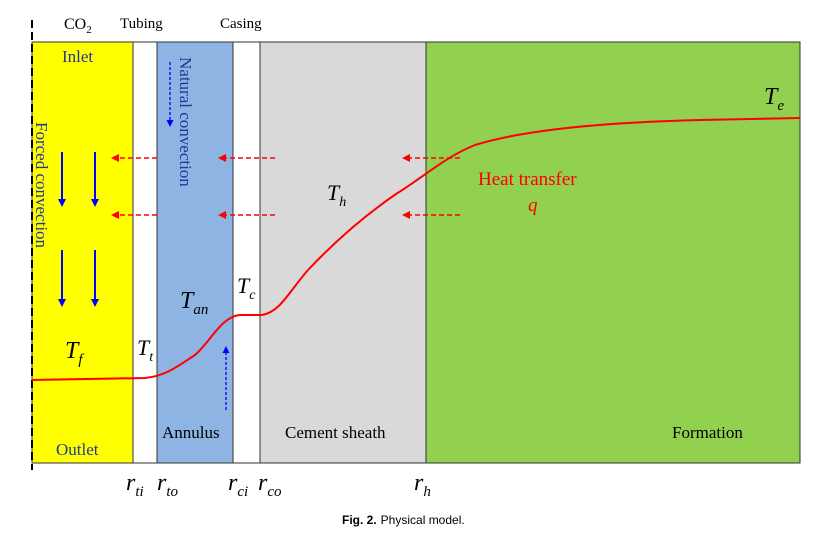  I want to click on radius-label-rco: rco, so click(270, 485).